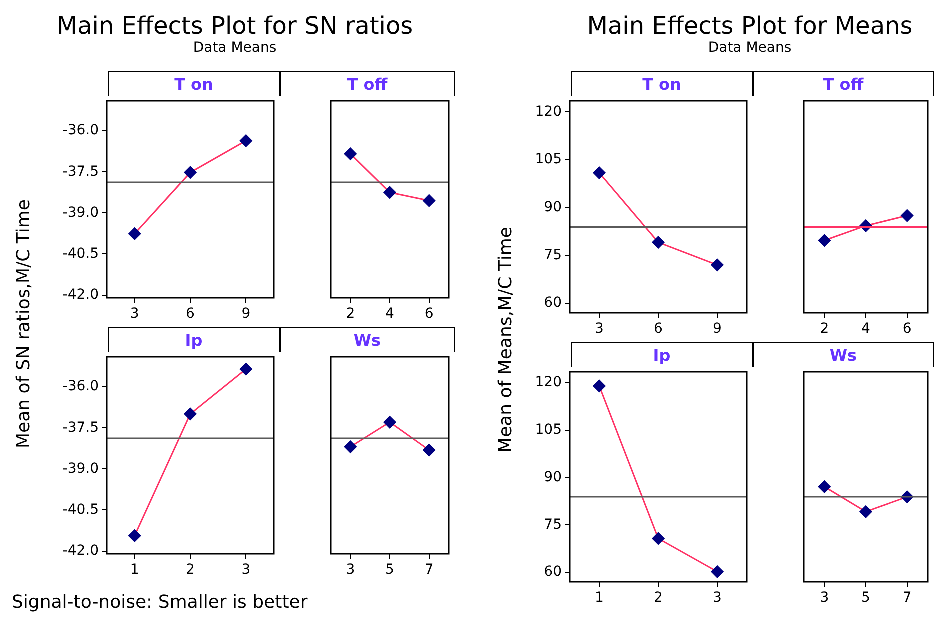  What do you see at coordinates (235, 26) in the screenshot?
I see `text: Main Effects Plot for SN ratios` at bounding box center [235, 26].